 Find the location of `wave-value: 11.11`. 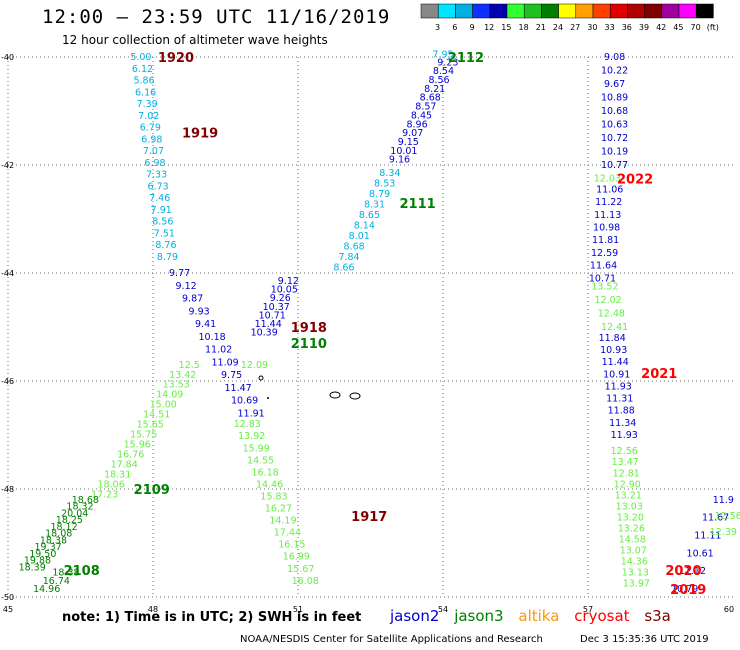

wave-value: 11.11 is located at coordinates (707, 535).